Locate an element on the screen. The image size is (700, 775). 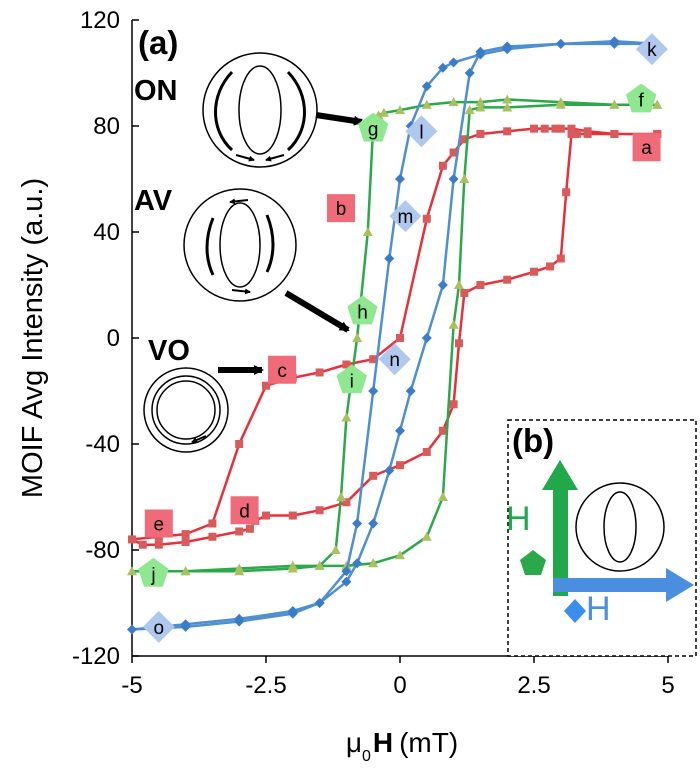
domain-on-right-arc is located at coordinates (296, 111).